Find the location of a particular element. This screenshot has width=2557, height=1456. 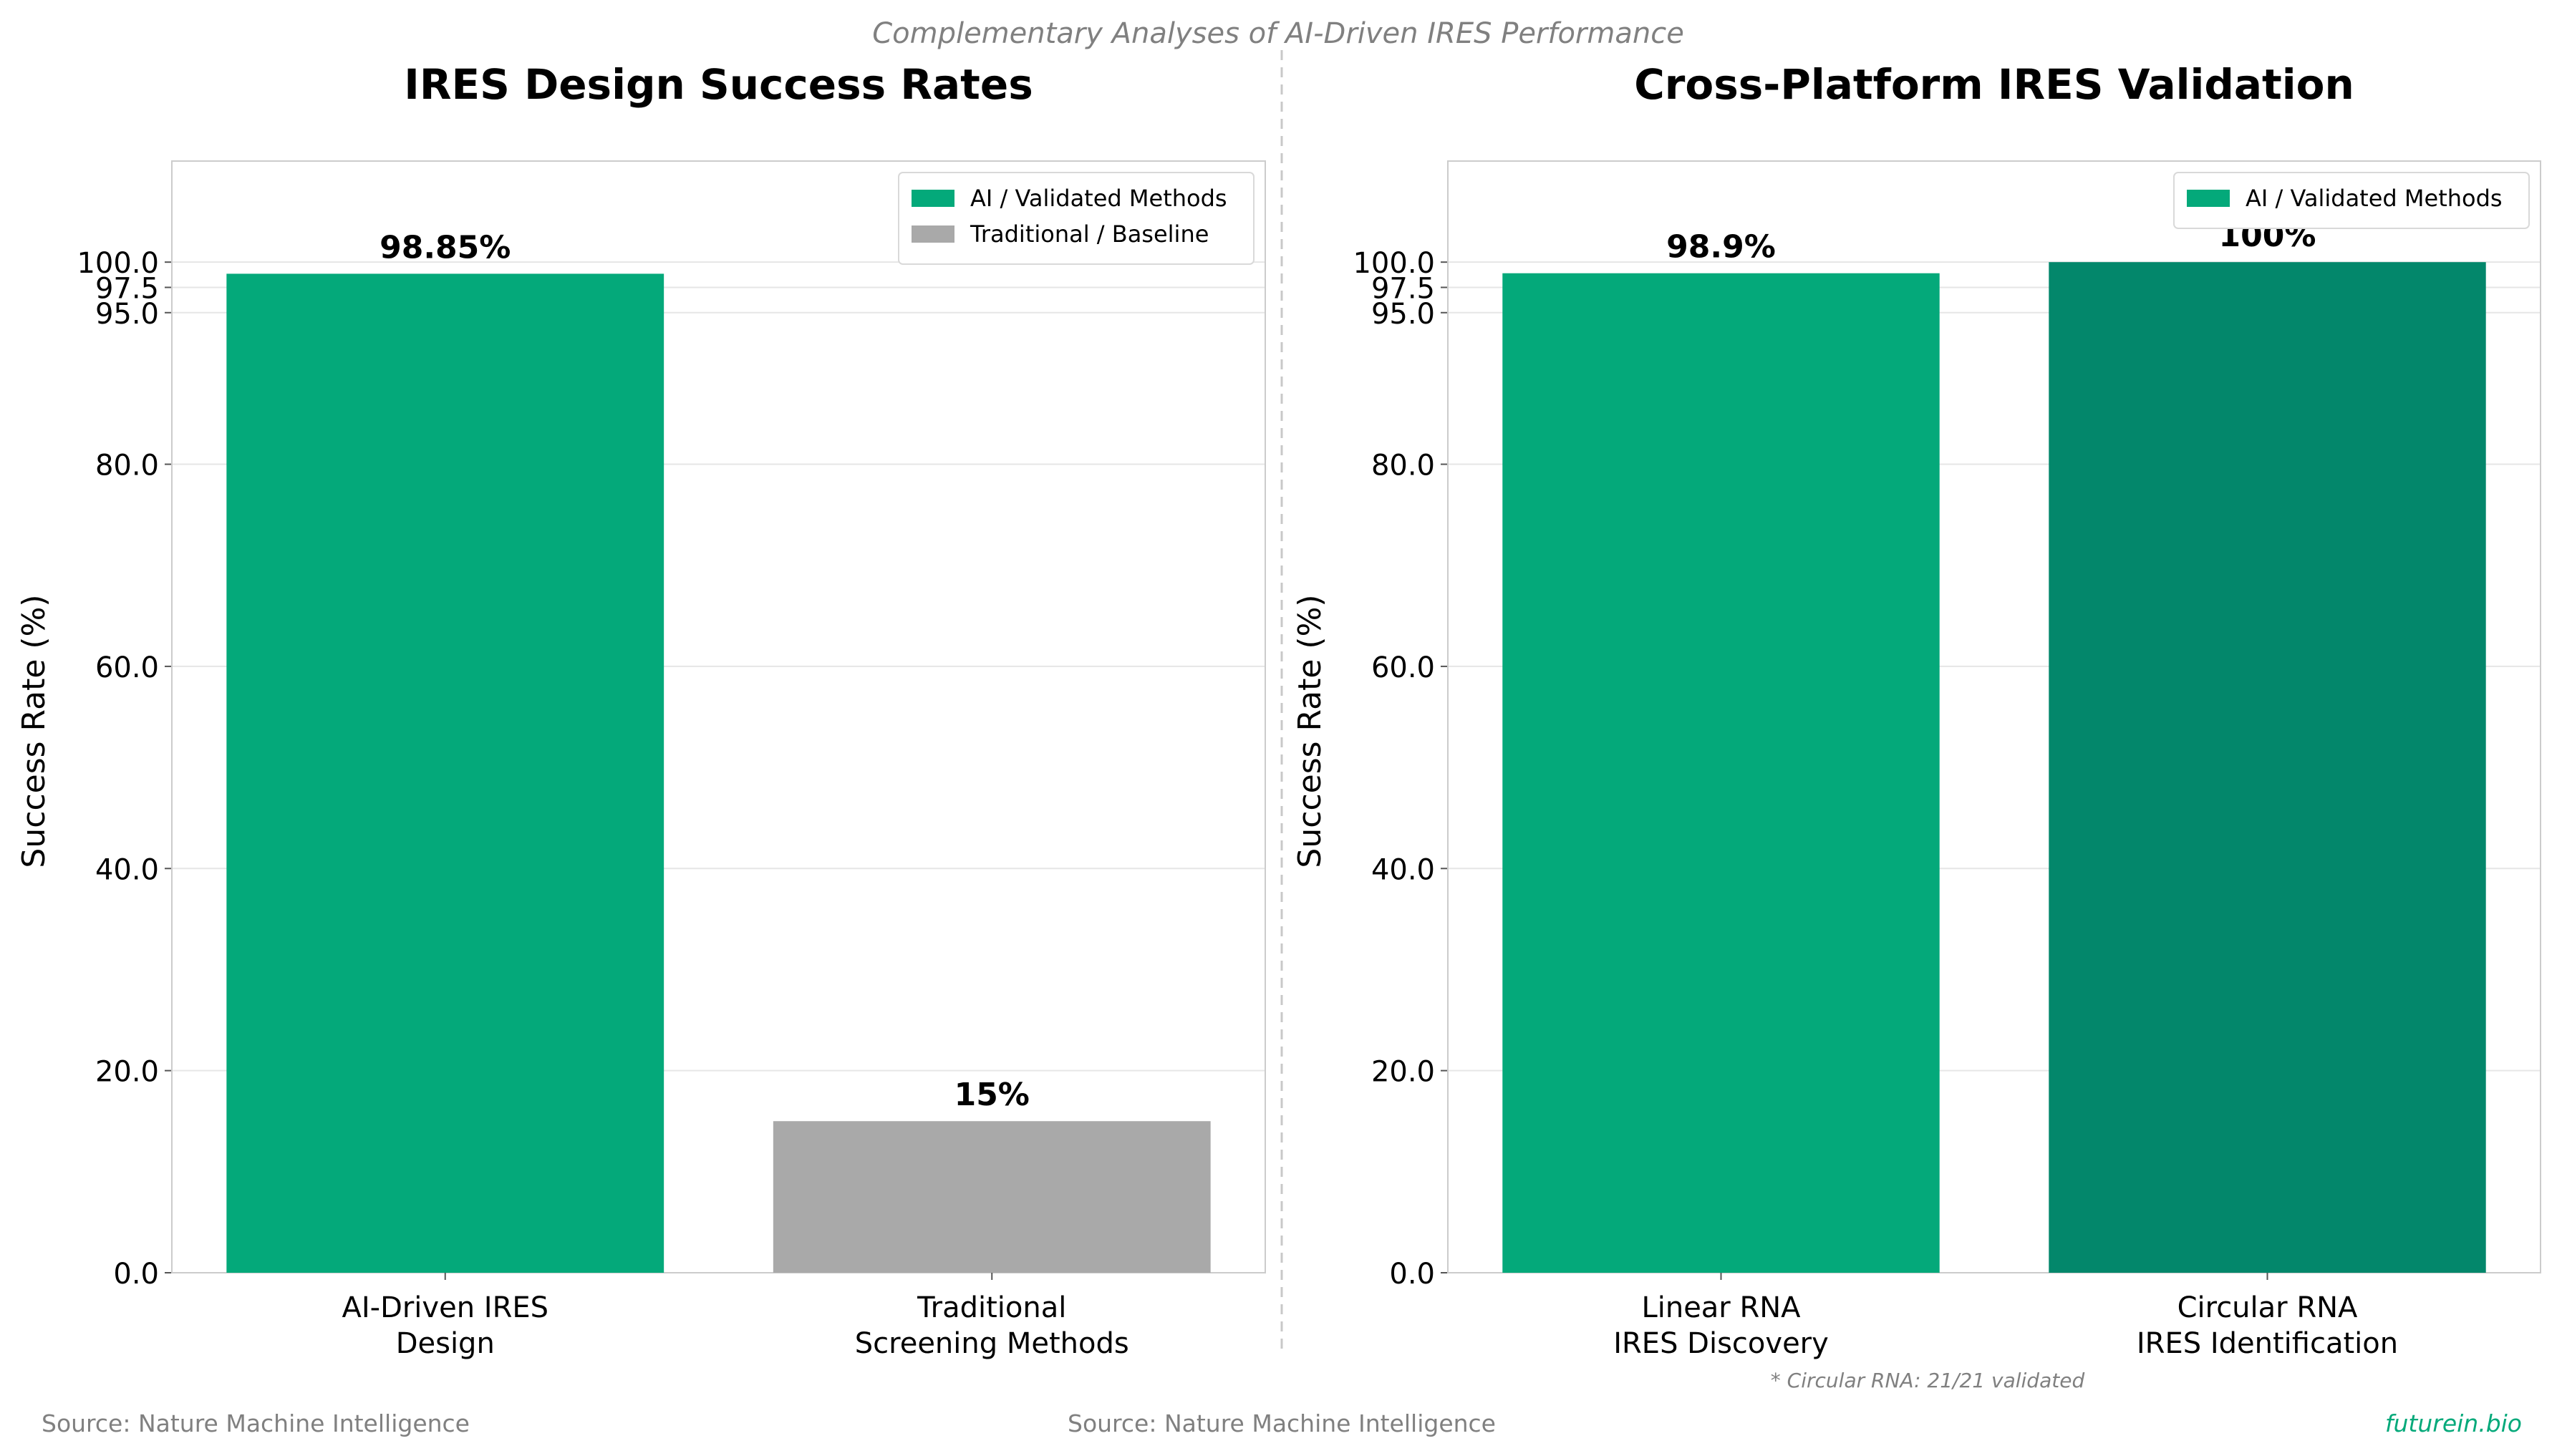

x-tick-label: IRES Discovery is located at coordinates (1721, 1343).